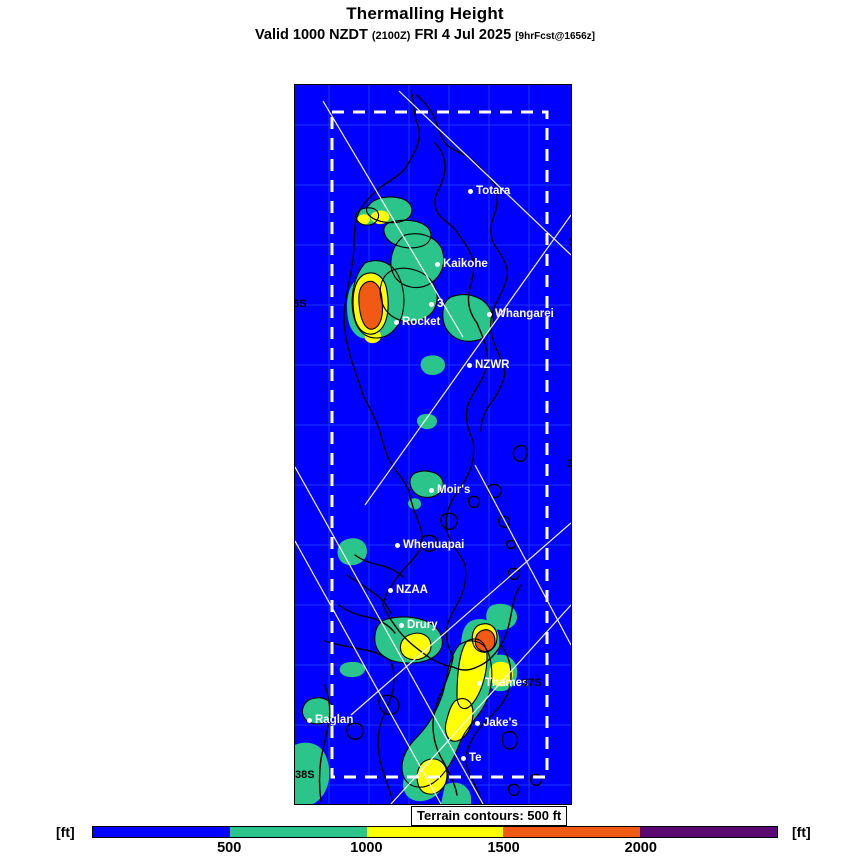  What do you see at coordinates (801, 832) in the screenshot?
I see `units-label-right: [ft]` at bounding box center [801, 832].